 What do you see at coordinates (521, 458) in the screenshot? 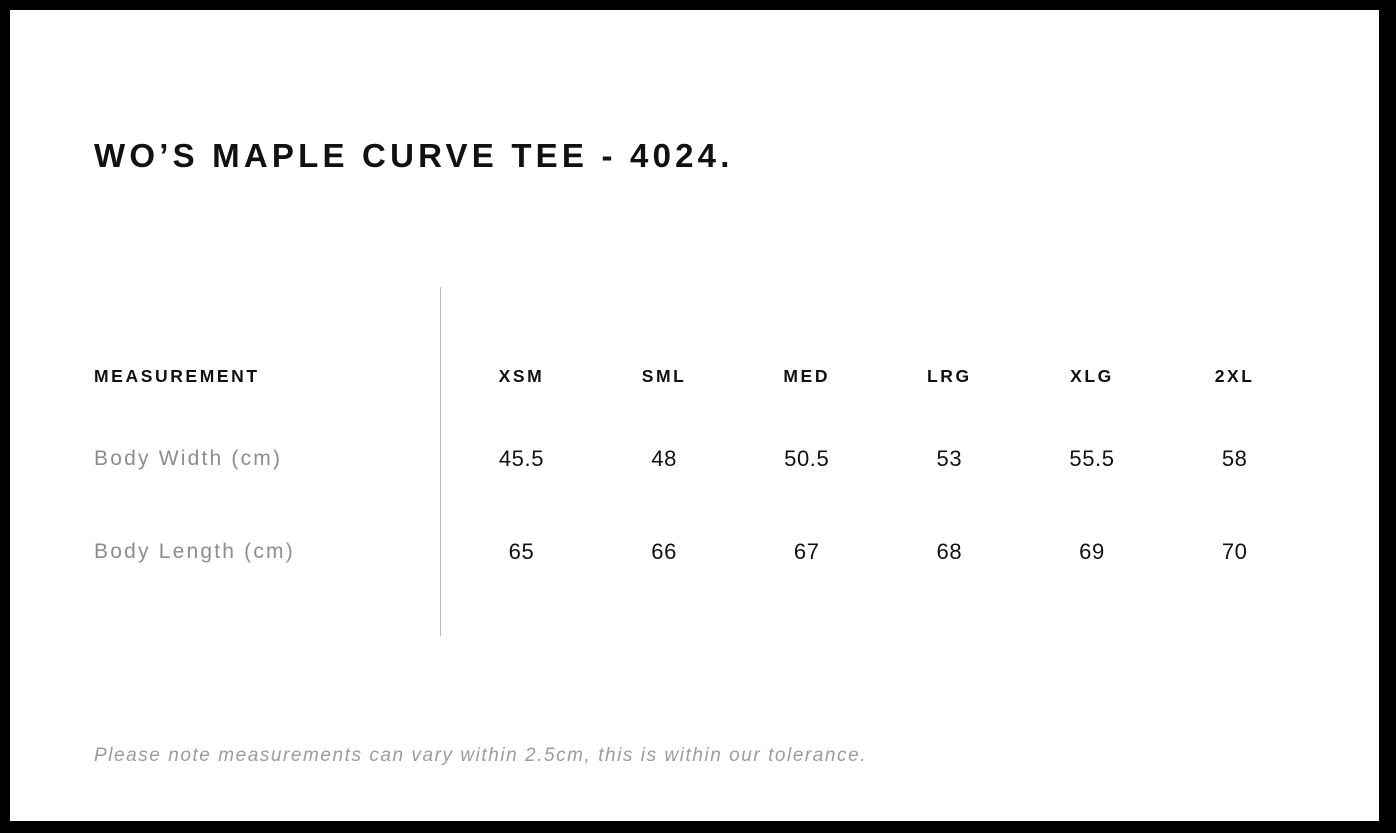
I see `cell-body-width-xsm: 45.5` at bounding box center [521, 458].